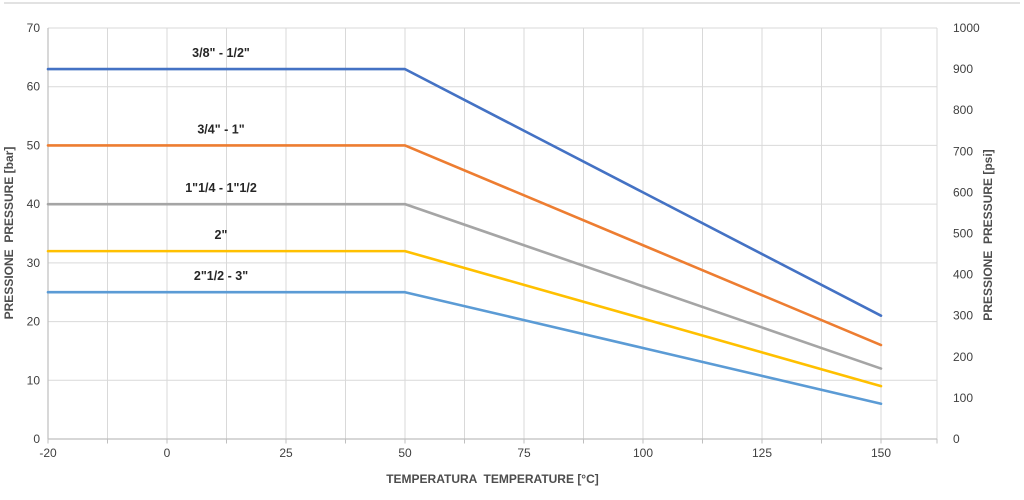  Describe the element at coordinates (966, 28) in the screenshot. I see `y-right-tick-label: 1000` at that location.